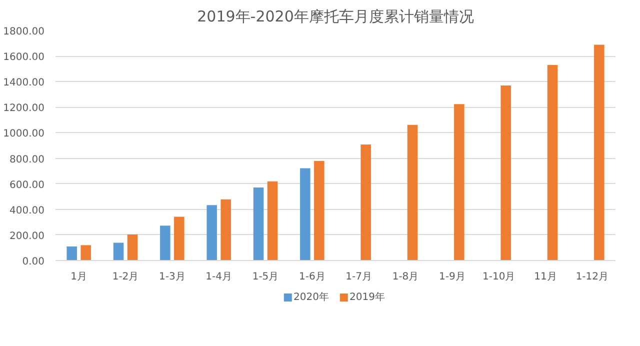 This screenshot has width=640, height=346. I want to click on x-tick-label: 1-3月, so click(172, 277).